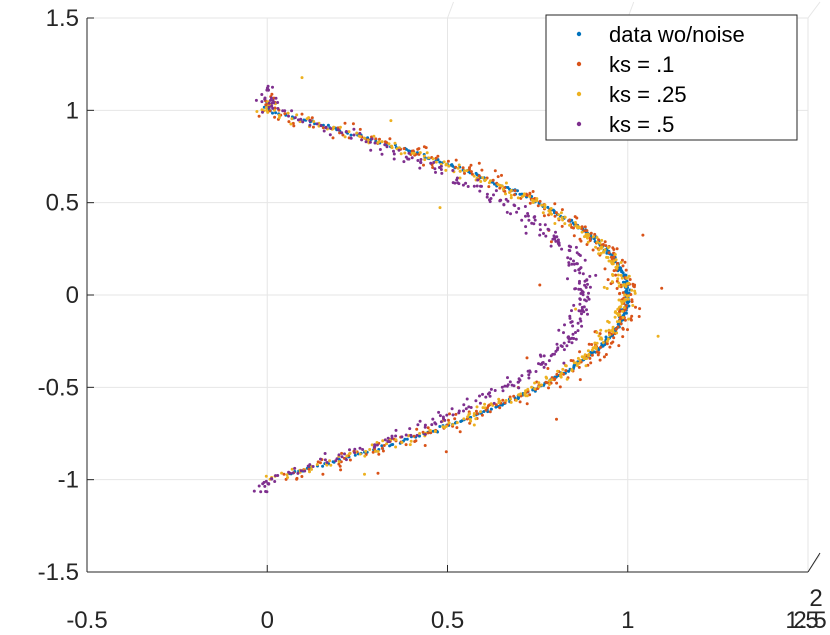  What do you see at coordinates (641, 124) in the screenshot?
I see `legend-label: ks = .5` at bounding box center [641, 124].